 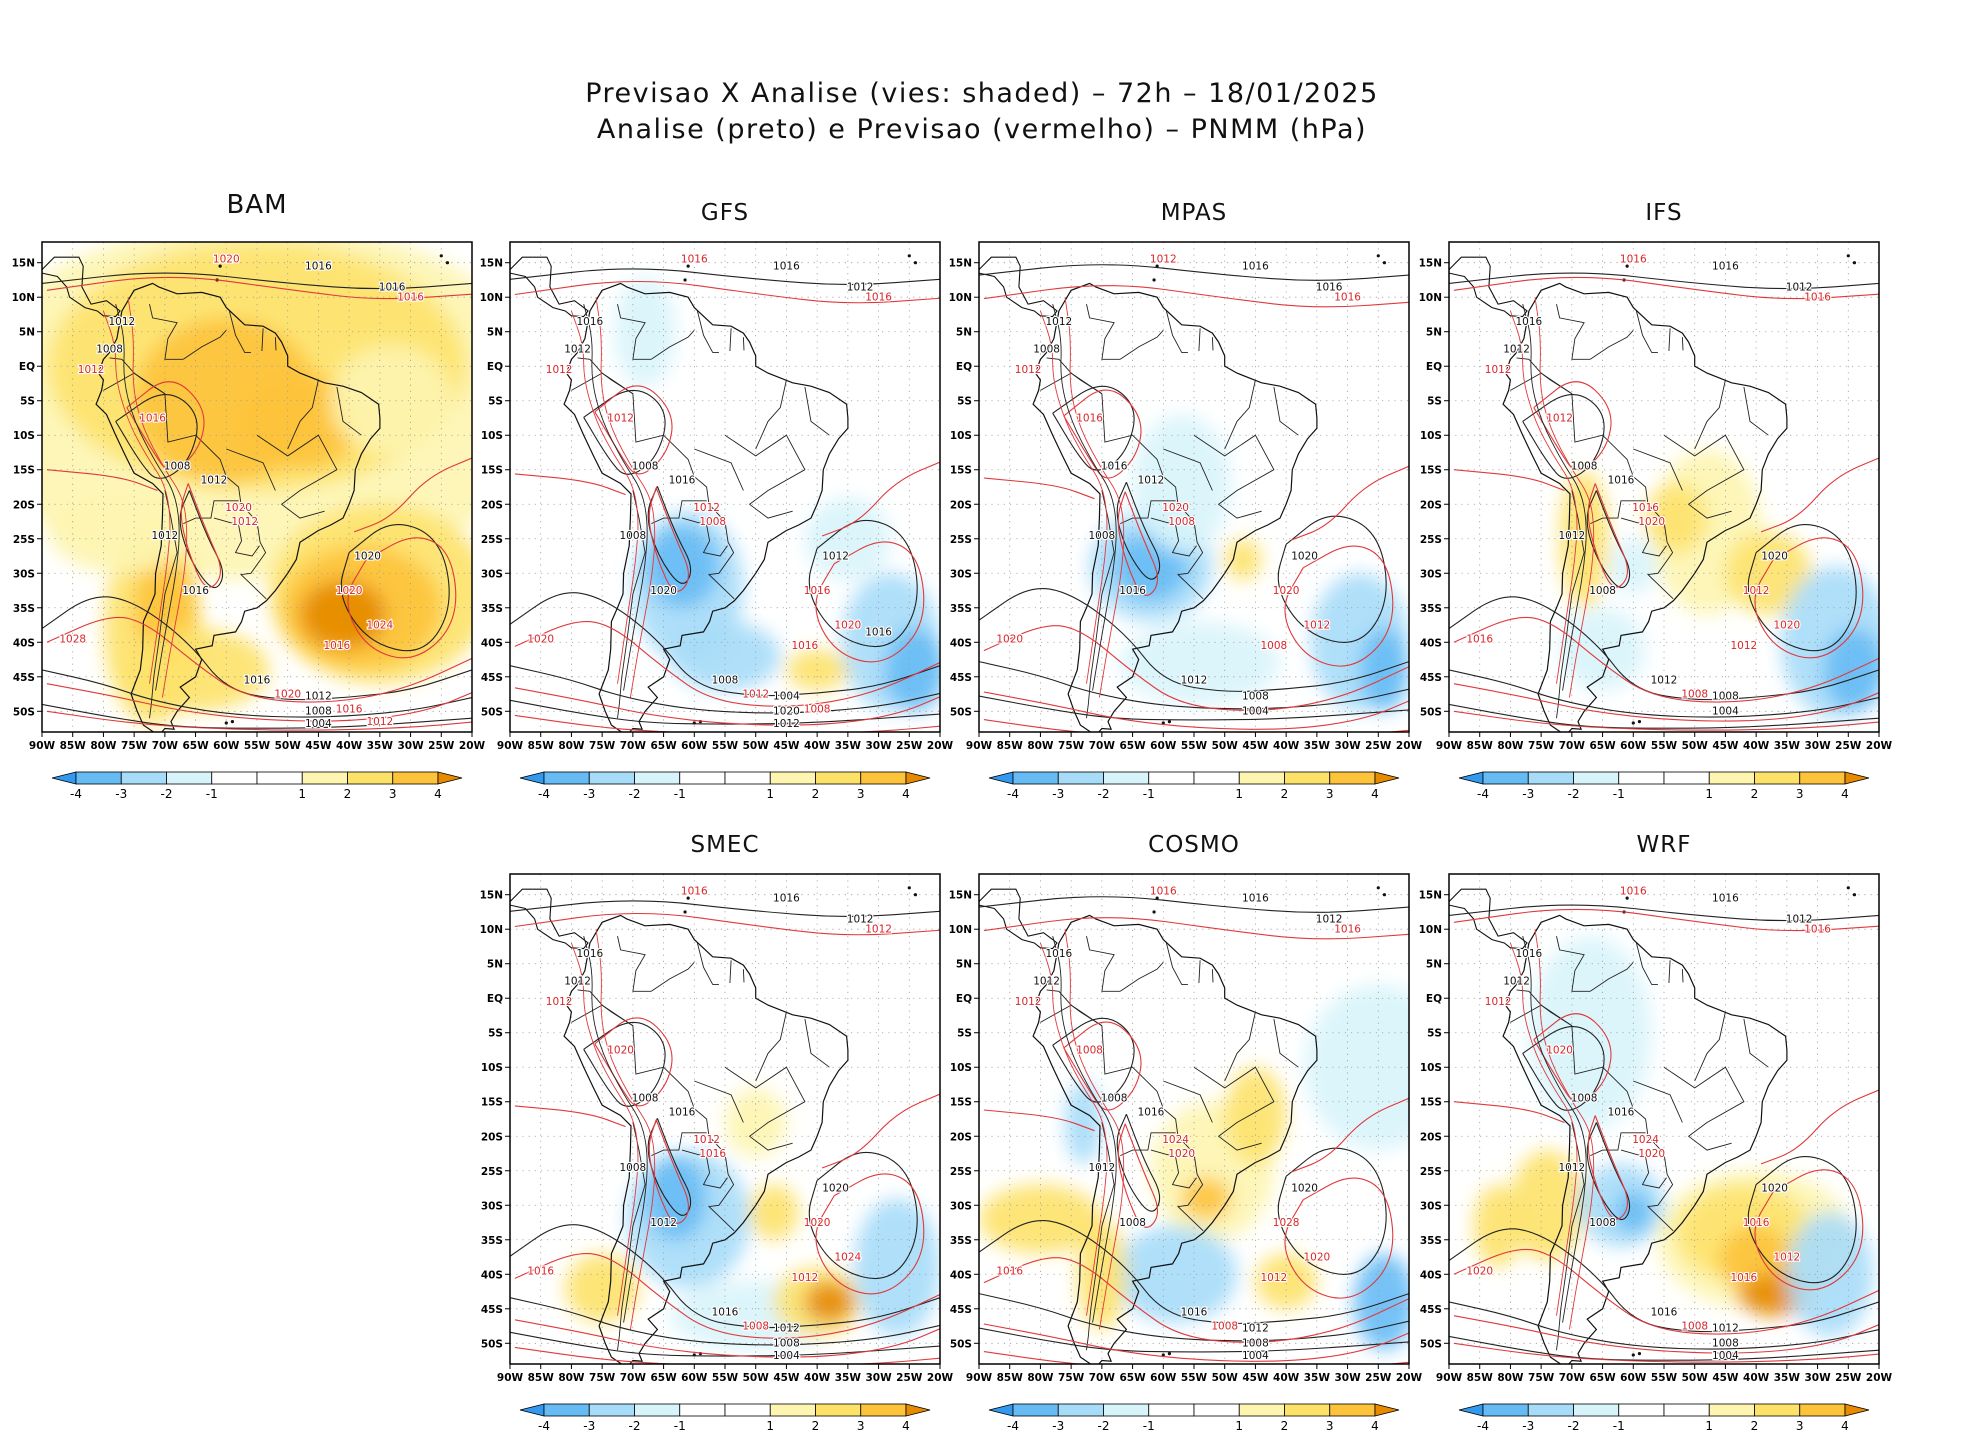 What do you see at coordinates (1058, 1424) in the screenshot?
I see `colorbar-tick-label: -3` at bounding box center [1058, 1424].